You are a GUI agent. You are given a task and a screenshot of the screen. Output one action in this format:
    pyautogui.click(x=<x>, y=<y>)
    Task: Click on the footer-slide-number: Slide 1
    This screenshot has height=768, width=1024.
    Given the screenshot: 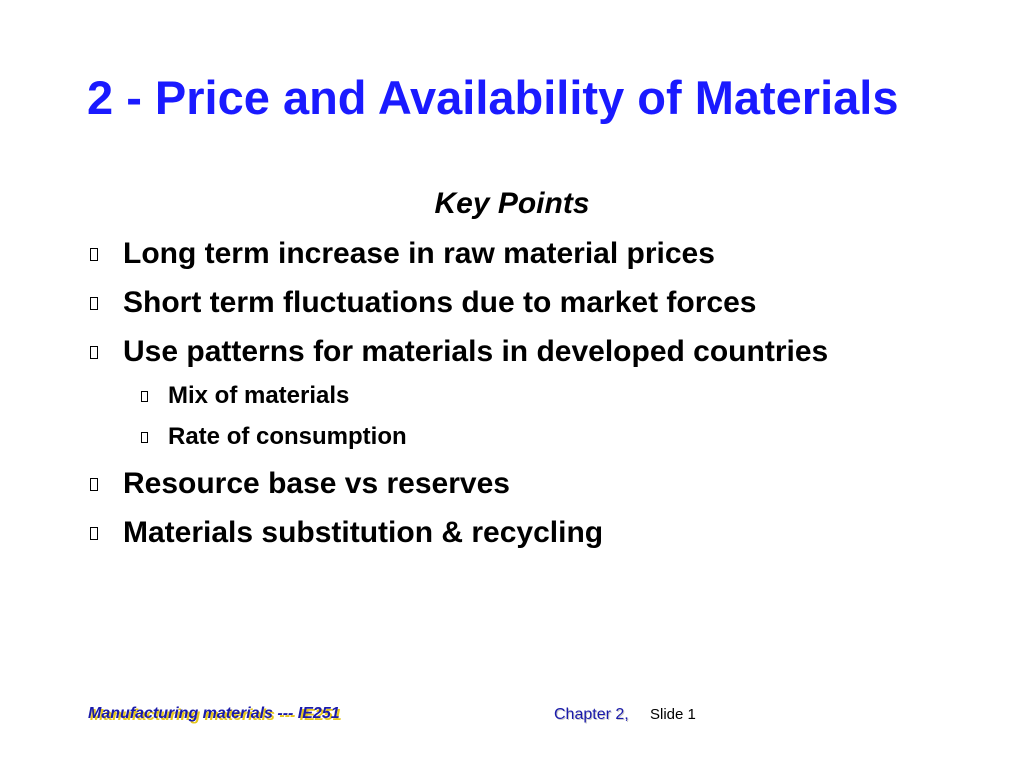 What is the action you would take?
    pyautogui.click(x=673, y=714)
    